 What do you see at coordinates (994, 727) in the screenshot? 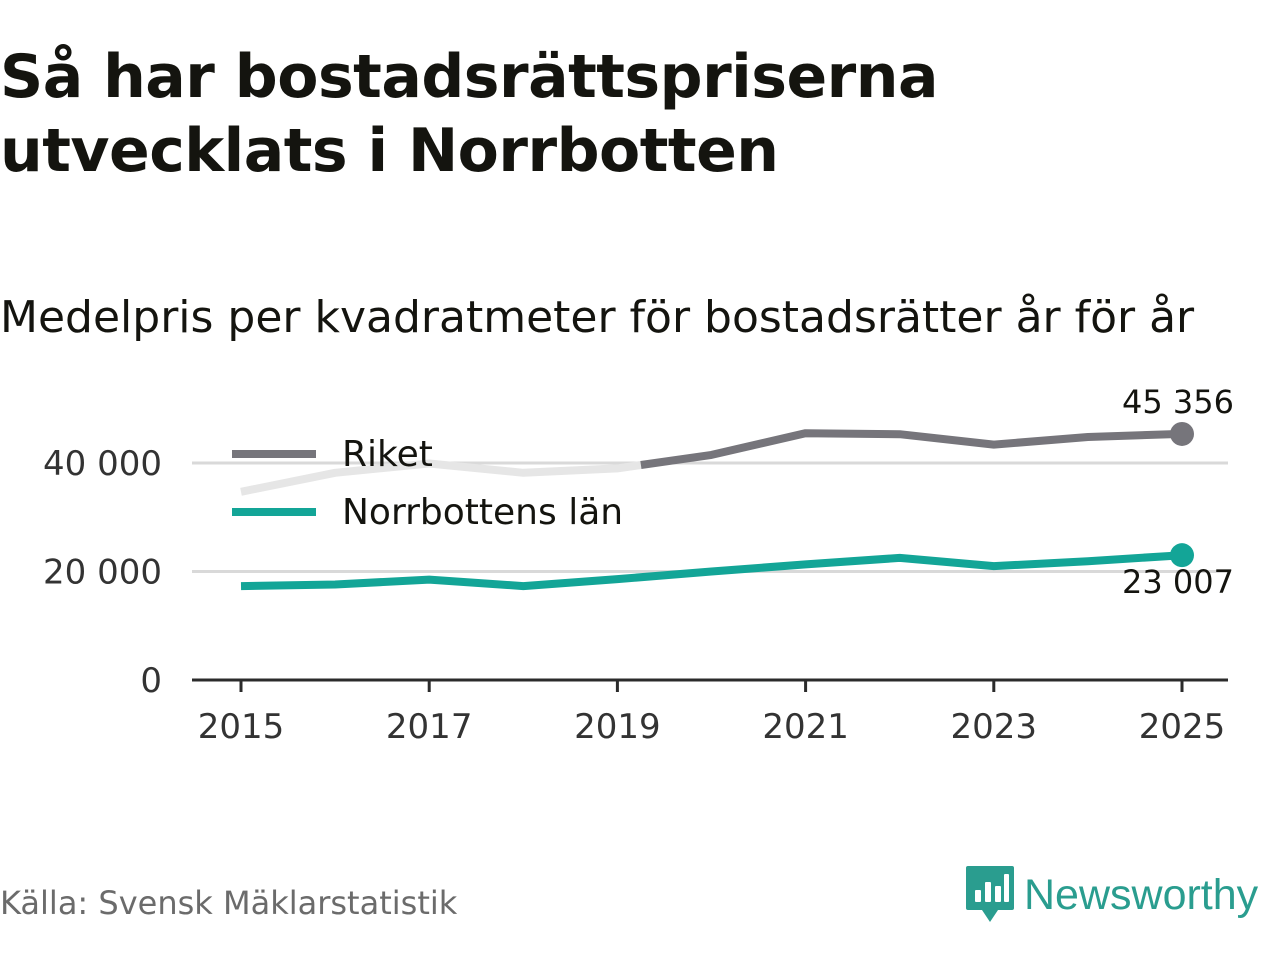
I see `x-tick-label: 2023` at bounding box center [994, 727].